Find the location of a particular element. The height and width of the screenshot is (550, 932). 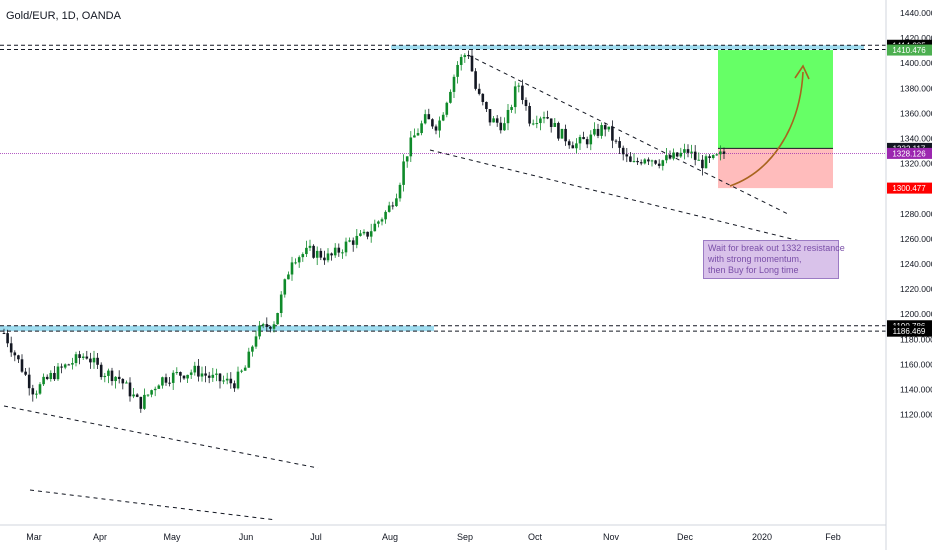

price-label-bg is located at coordinates (909, 331).